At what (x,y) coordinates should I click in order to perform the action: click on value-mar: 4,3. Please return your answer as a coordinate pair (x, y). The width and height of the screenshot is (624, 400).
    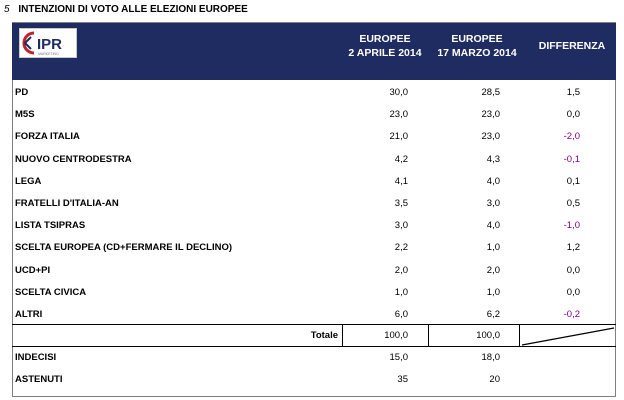
    Looking at the image, I should click on (493, 159).